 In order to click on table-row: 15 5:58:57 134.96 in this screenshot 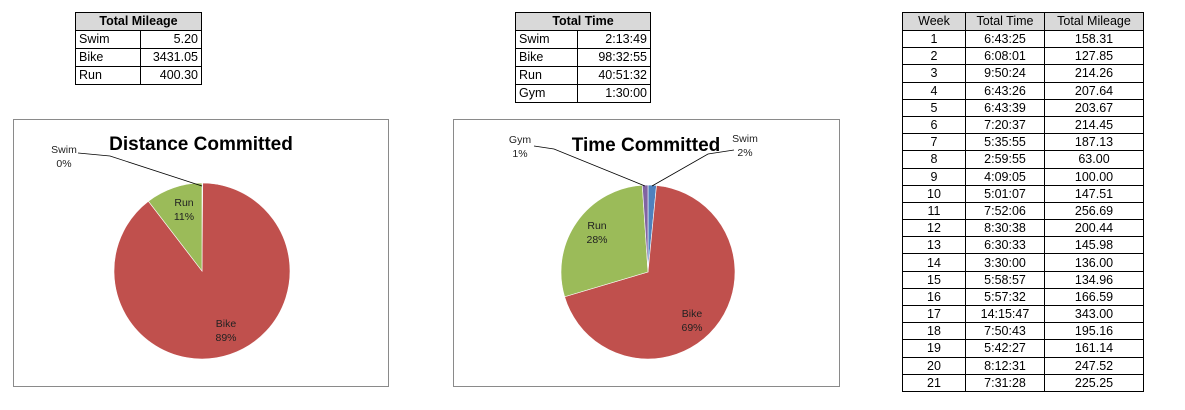, I will do `click(1023, 279)`.